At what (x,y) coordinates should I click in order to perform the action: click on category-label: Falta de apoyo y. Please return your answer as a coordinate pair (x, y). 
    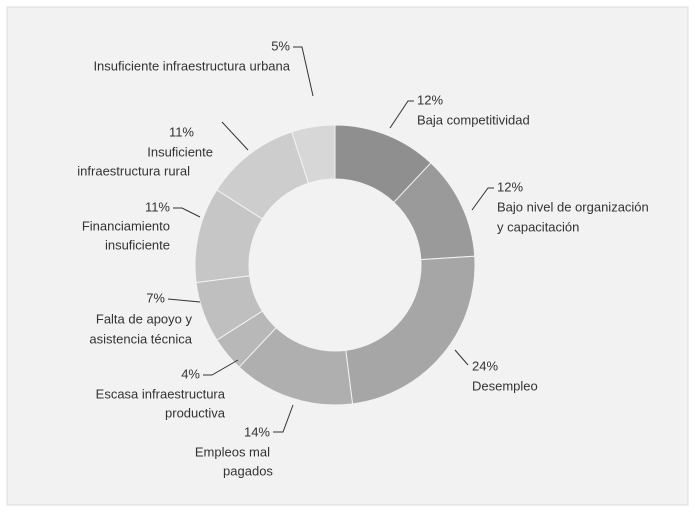
    Looking at the image, I should click on (144, 318).